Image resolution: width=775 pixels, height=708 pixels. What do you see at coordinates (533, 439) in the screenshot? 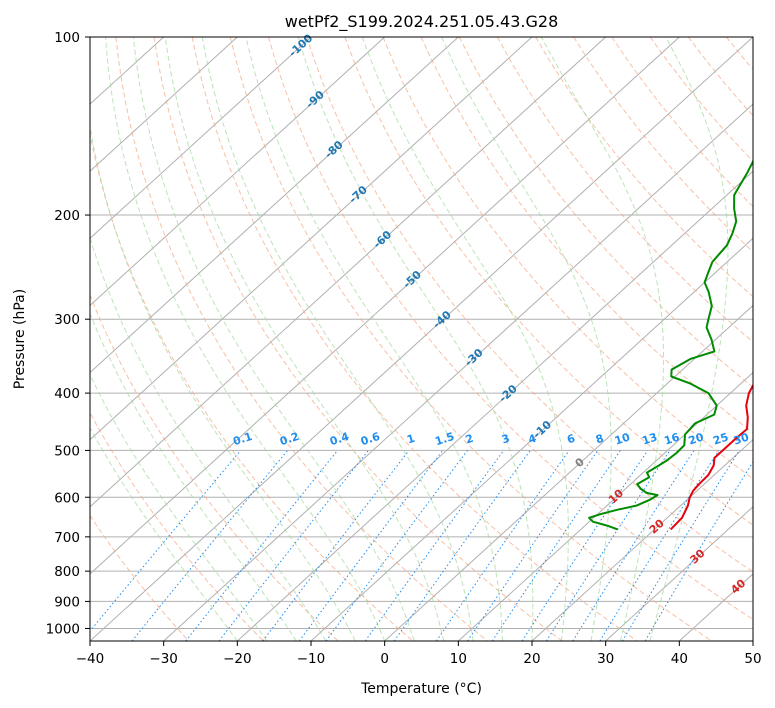
I see `mixing-ratio-label: 4` at bounding box center [533, 439].